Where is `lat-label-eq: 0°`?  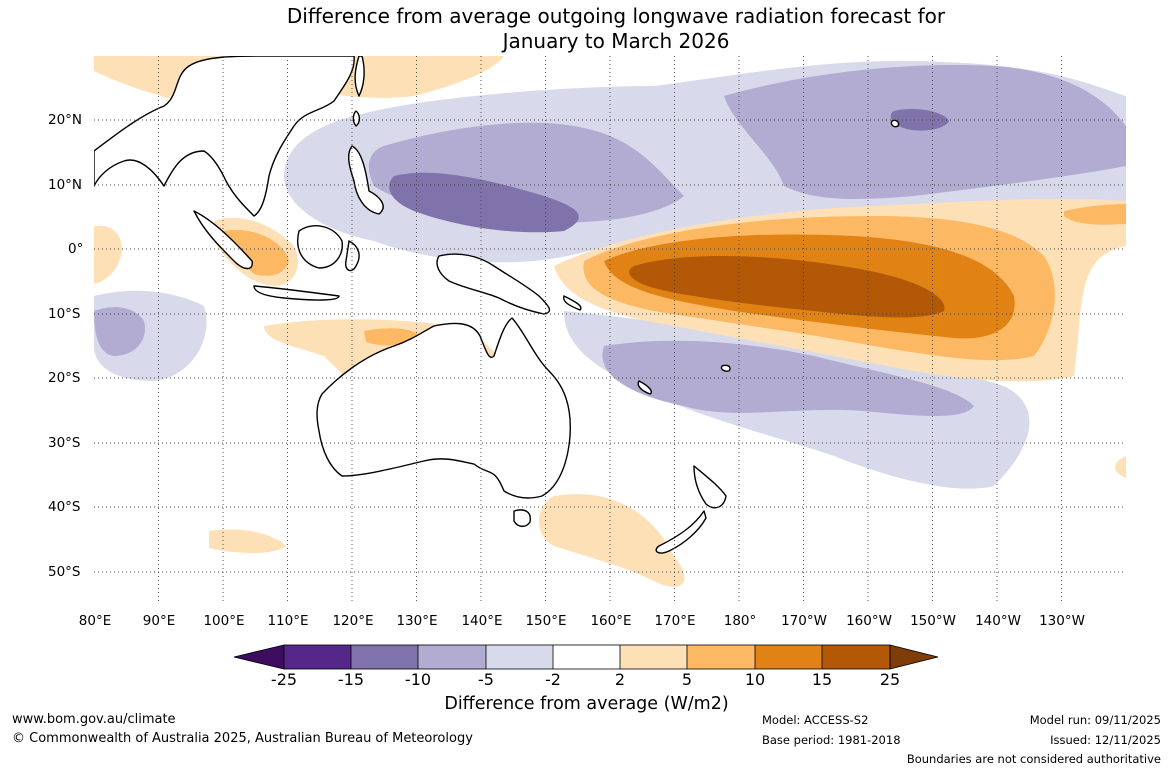
lat-label-eq: 0° is located at coordinates (76, 249).